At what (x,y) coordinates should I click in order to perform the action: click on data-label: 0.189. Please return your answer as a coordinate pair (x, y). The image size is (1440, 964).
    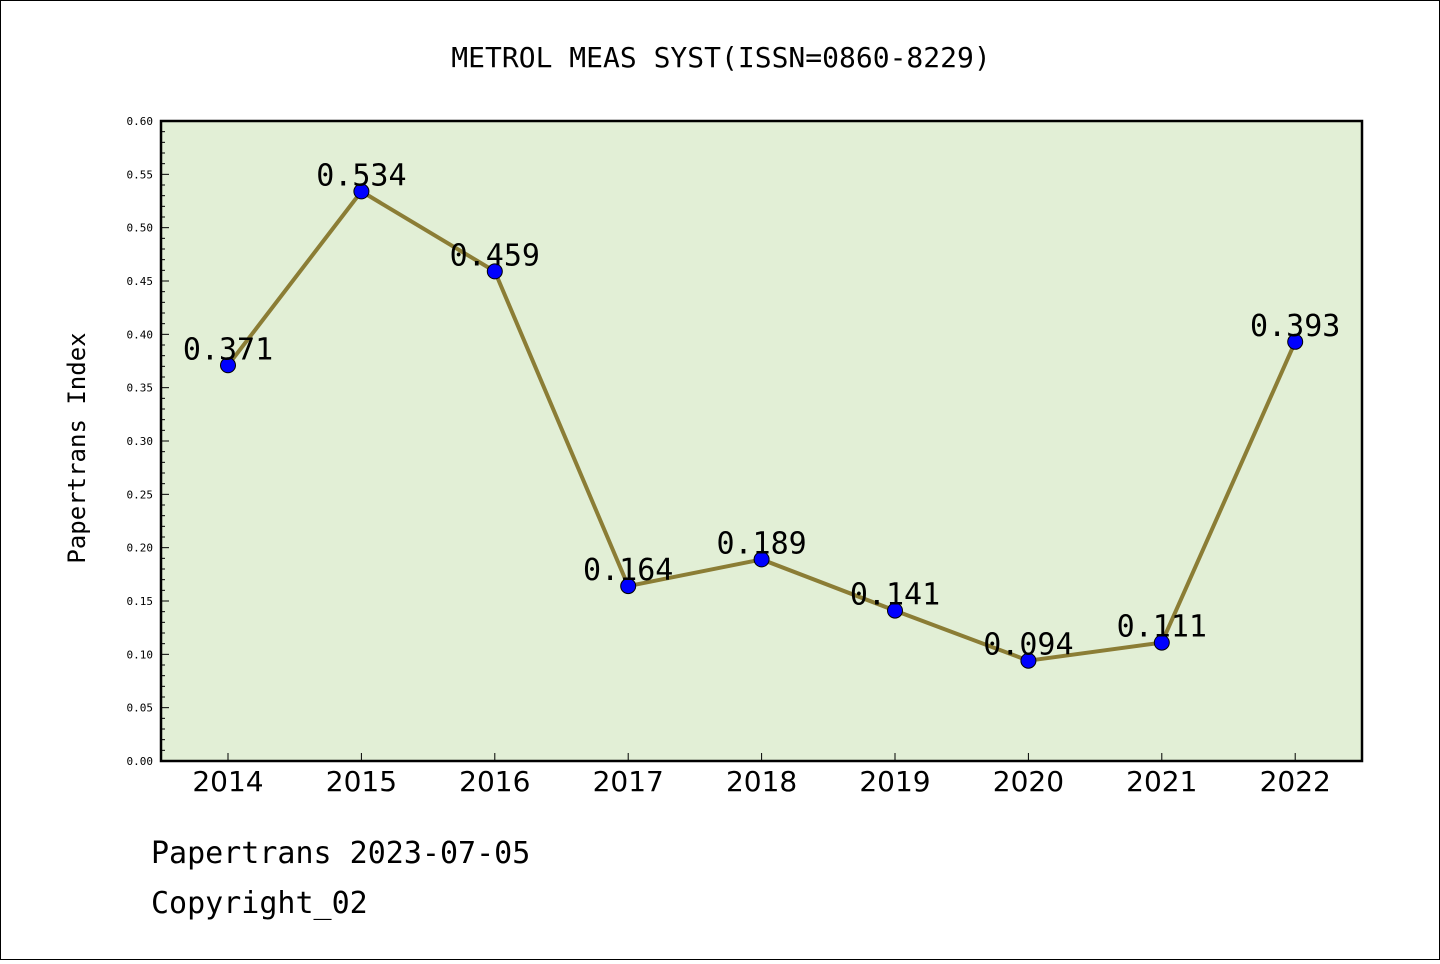
    Looking at the image, I should click on (761, 543).